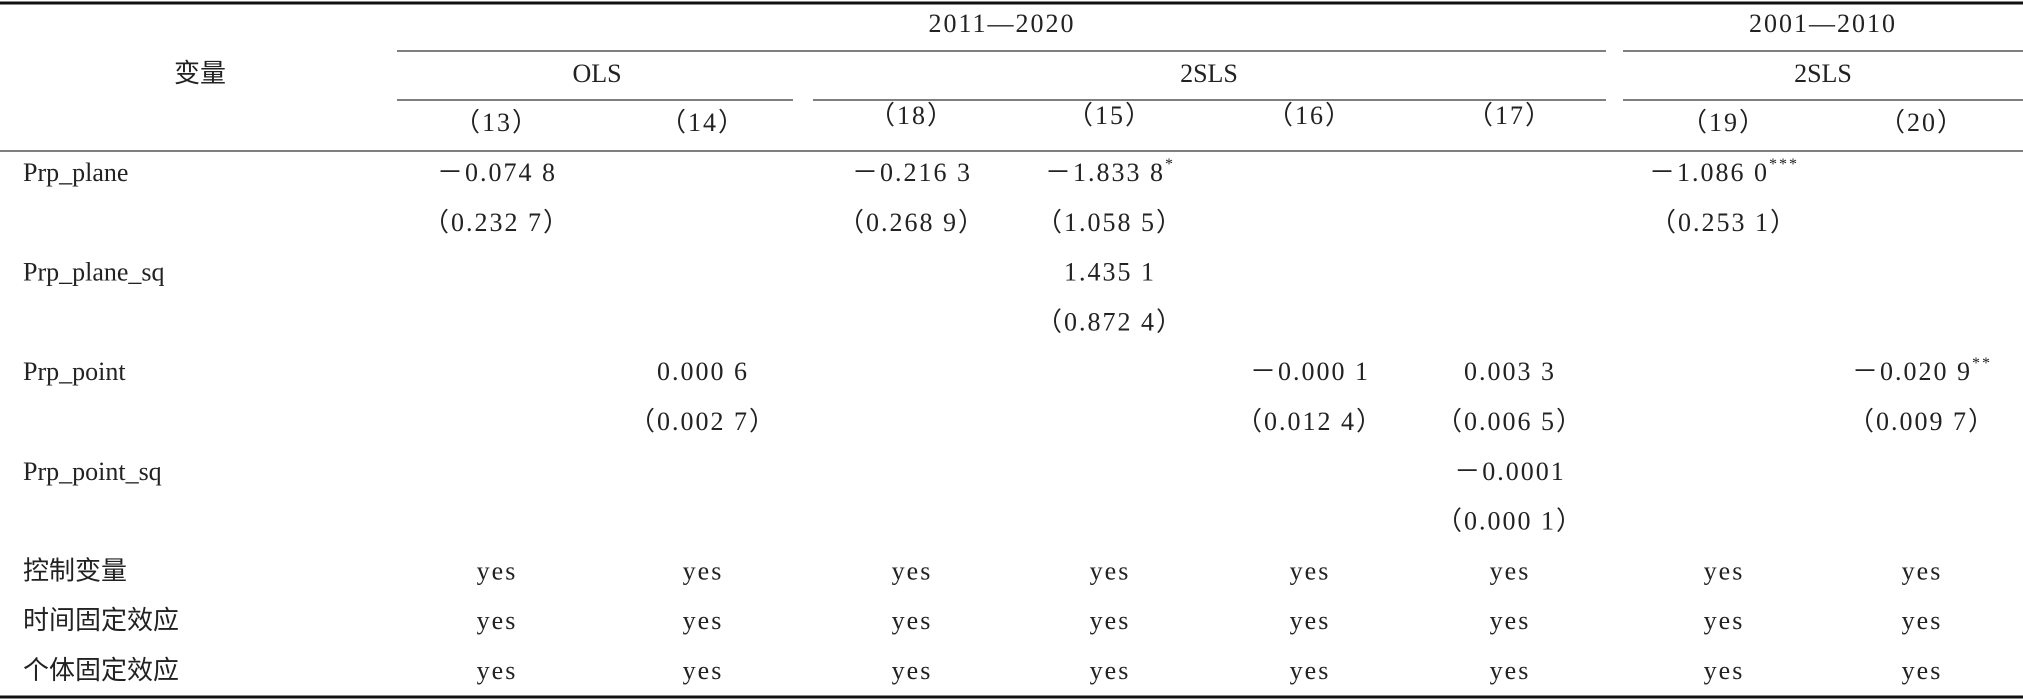 The width and height of the screenshot is (2023, 700). What do you see at coordinates (497, 122) in the screenshot?
I see `column-header: （13）` at bounding box center [497, 122].